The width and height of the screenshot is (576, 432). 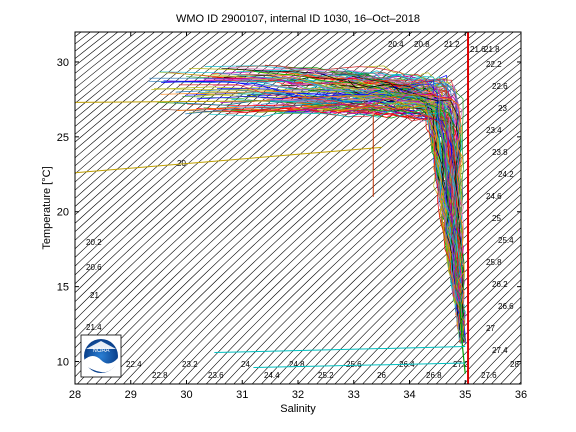 What do you see at coordinates (506, 306) in the screenshot?
I see `contour-label: 26.6` at bounding box center [506, 306].